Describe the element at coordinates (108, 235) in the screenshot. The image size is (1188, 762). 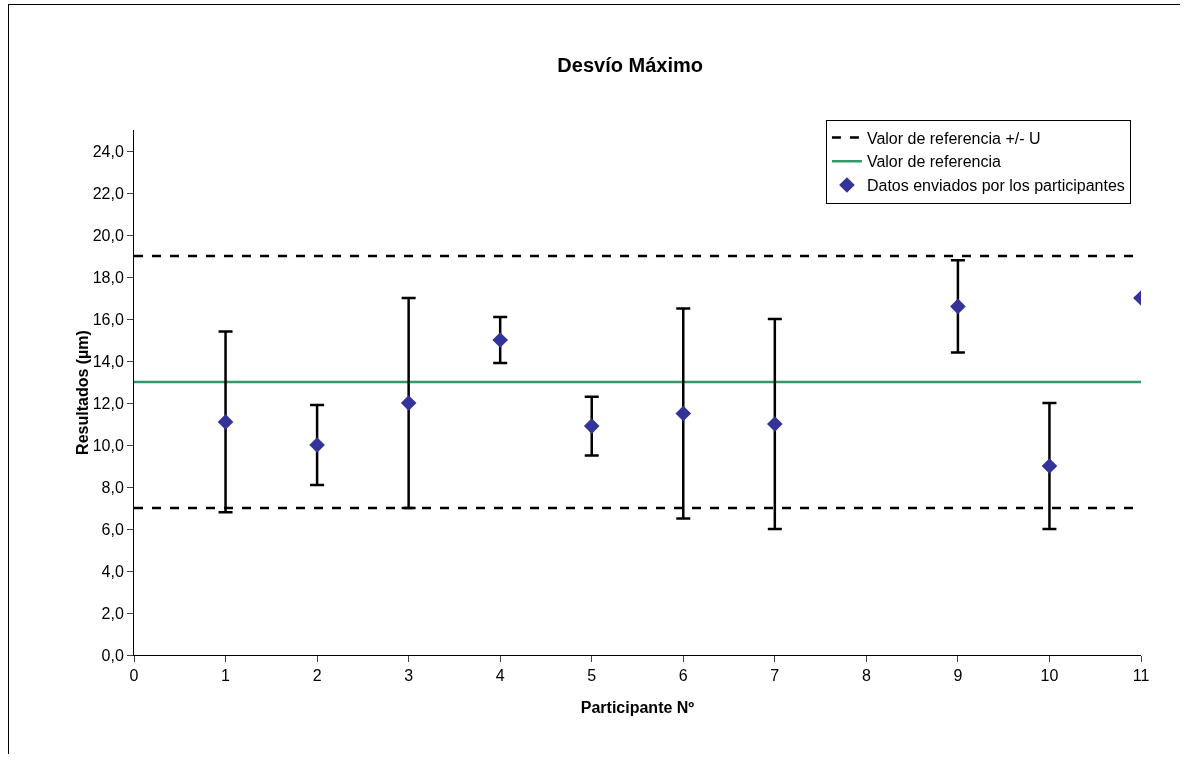
I see `y-tick-label: 20,0` at that location.